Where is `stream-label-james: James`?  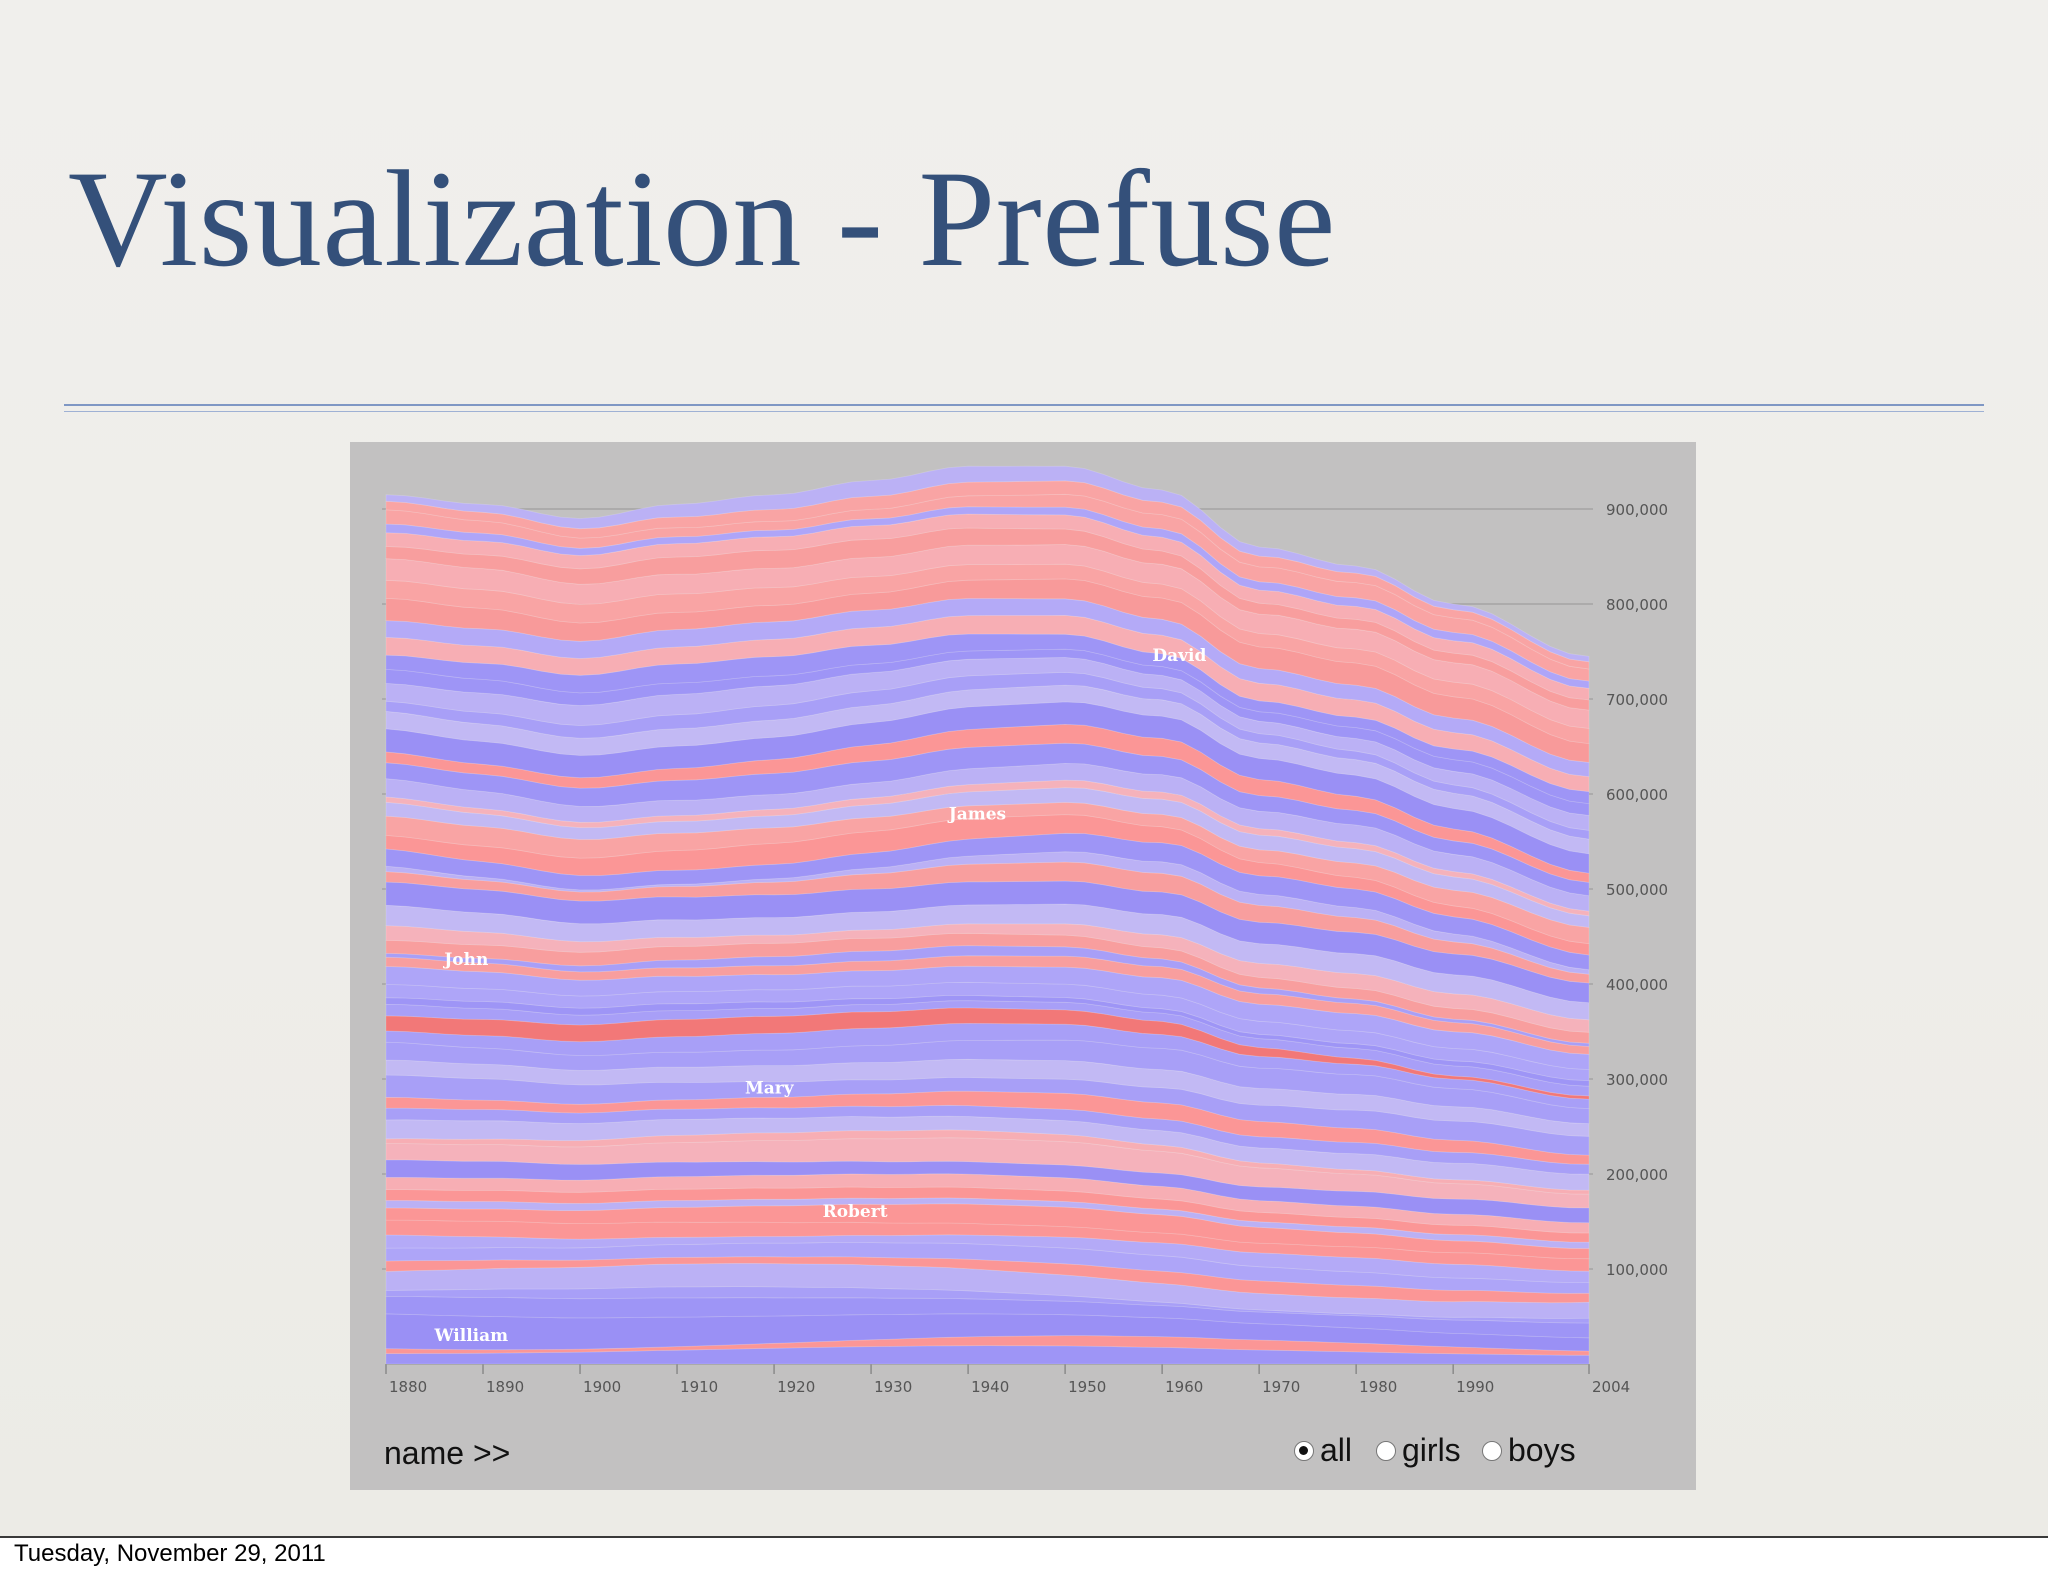 stream-label-james: James is located at coordinates (976, 815).